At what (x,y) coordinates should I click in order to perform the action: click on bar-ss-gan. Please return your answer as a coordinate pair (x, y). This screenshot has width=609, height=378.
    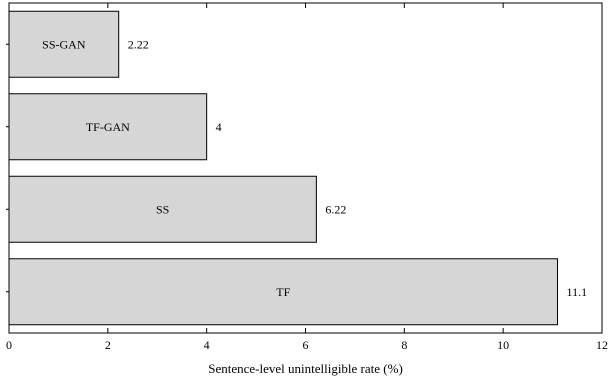
    Looking at the image, I should click on (64, 44).